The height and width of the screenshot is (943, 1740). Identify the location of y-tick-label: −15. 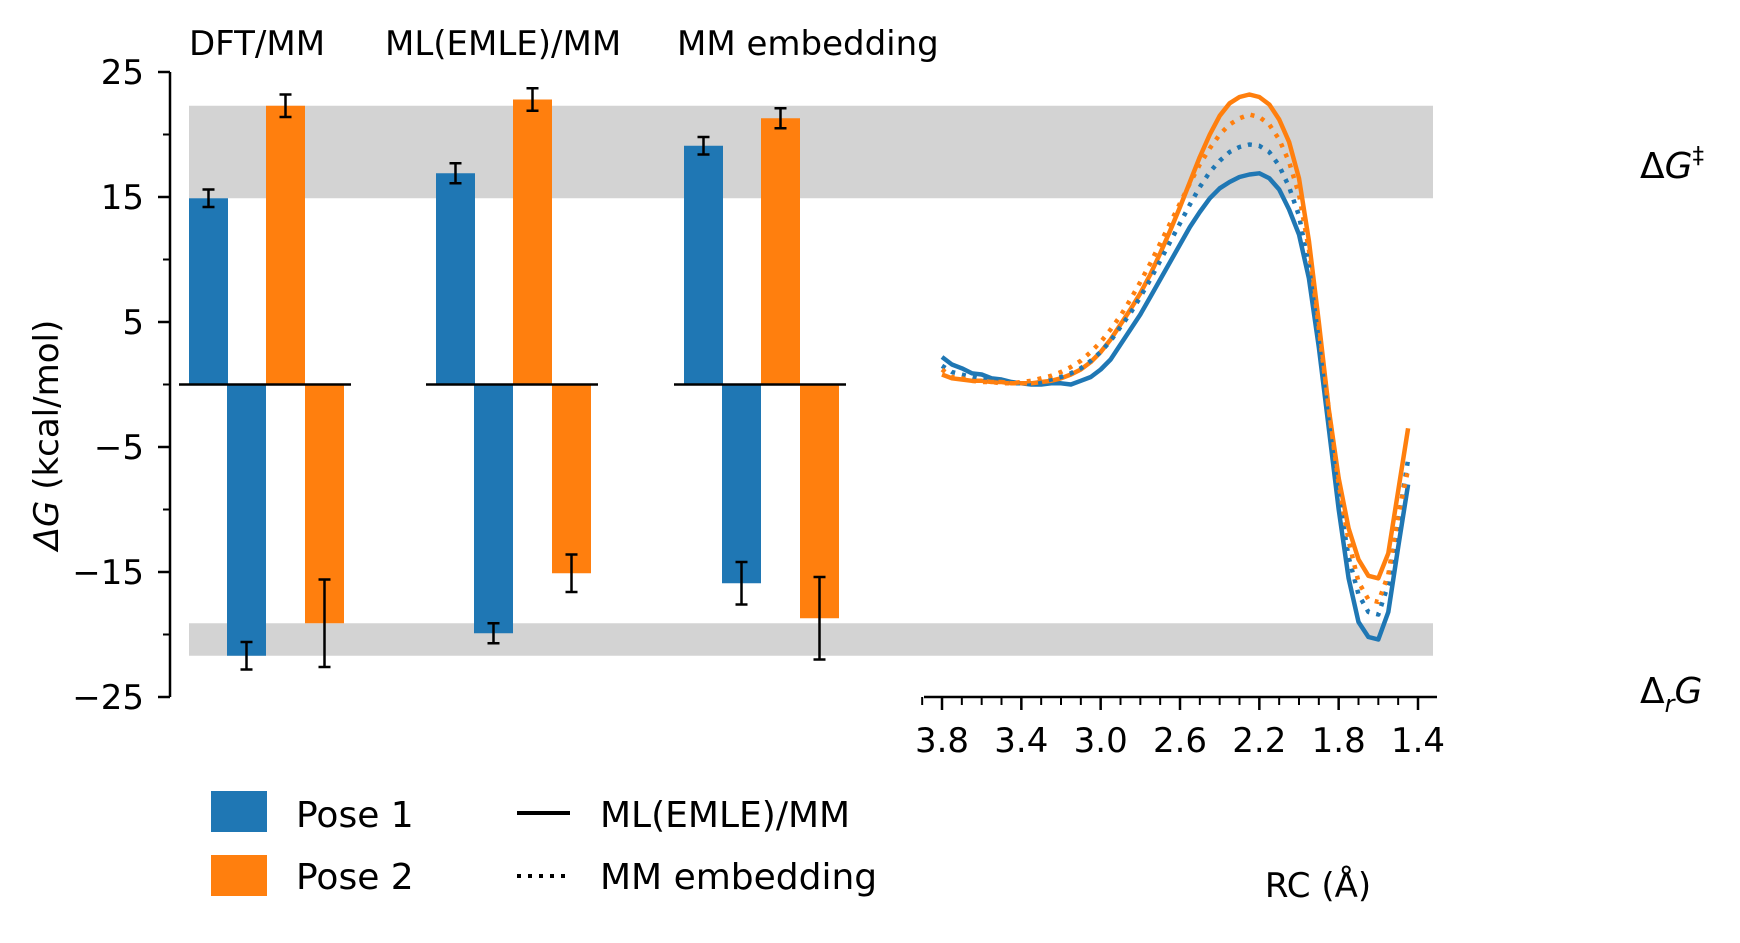
(108, 573).